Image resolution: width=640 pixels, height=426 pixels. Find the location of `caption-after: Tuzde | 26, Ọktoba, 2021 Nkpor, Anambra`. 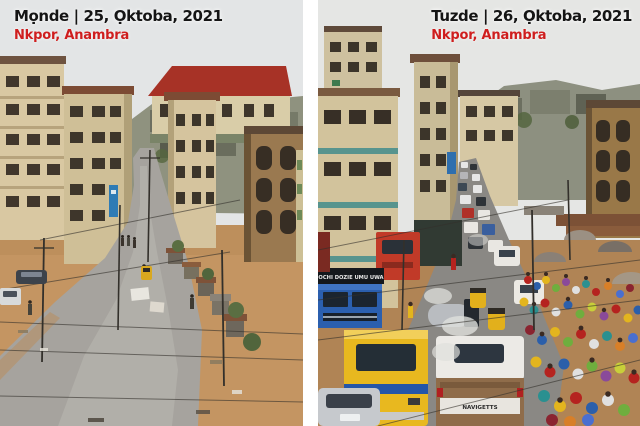

caption-after: Tuzde | 26, Ọktoba, 2021 Nkpor, Anambra is located at coordinates (531, 25).